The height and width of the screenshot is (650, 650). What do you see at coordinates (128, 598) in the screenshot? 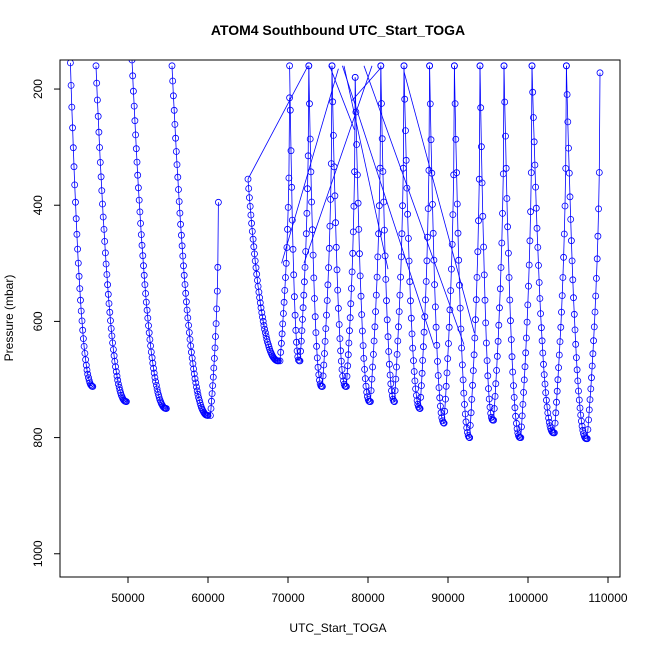
I see `x-tick-label: 50000` at bounding box center [128, 598].